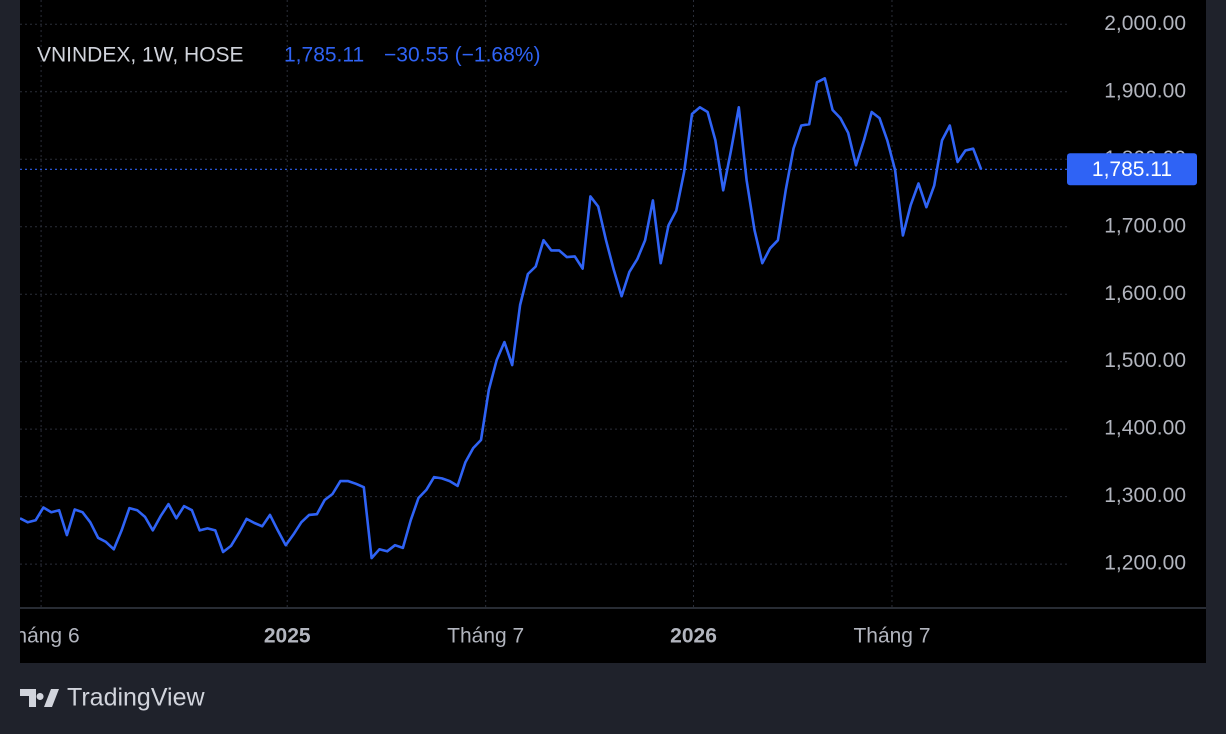  Describe the element at coordinates (136, 698) in the screenshot. I see `brand: TradingView` at that location.